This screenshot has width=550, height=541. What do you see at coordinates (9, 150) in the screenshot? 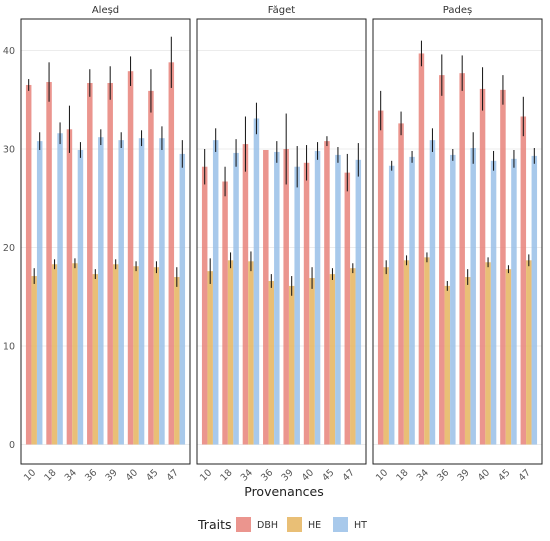
I see `y-tick-label: 30` at bounding box center [9, 150].